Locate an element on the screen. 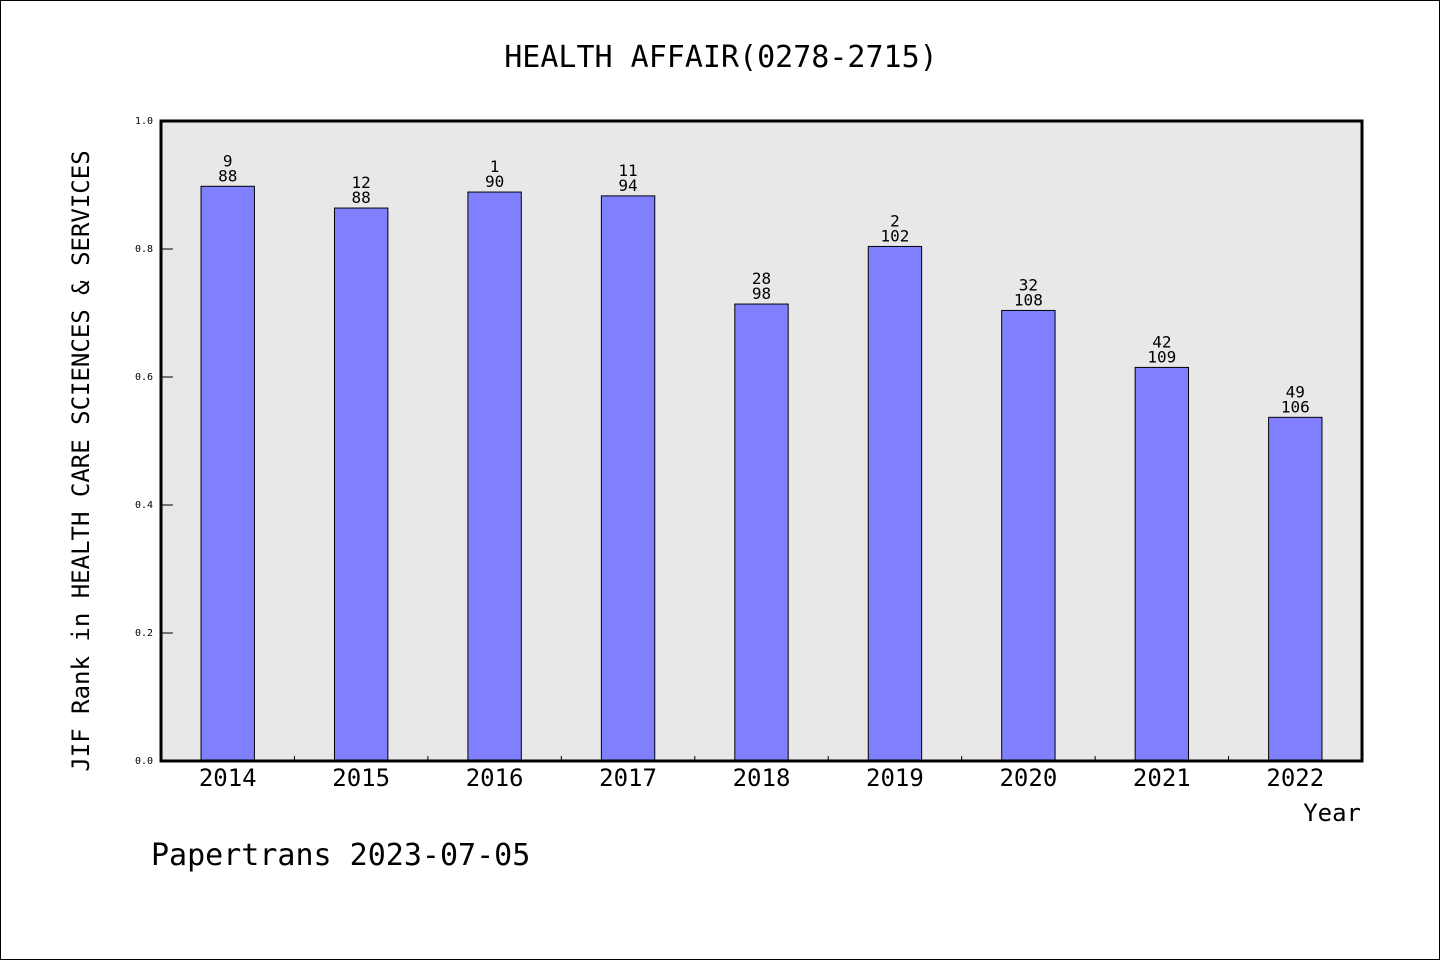 The width and height of the screenshot is (1440, 964). chart-title: HEALTH AFFAIR(0278-2715) is located at coordinates (720, 57).